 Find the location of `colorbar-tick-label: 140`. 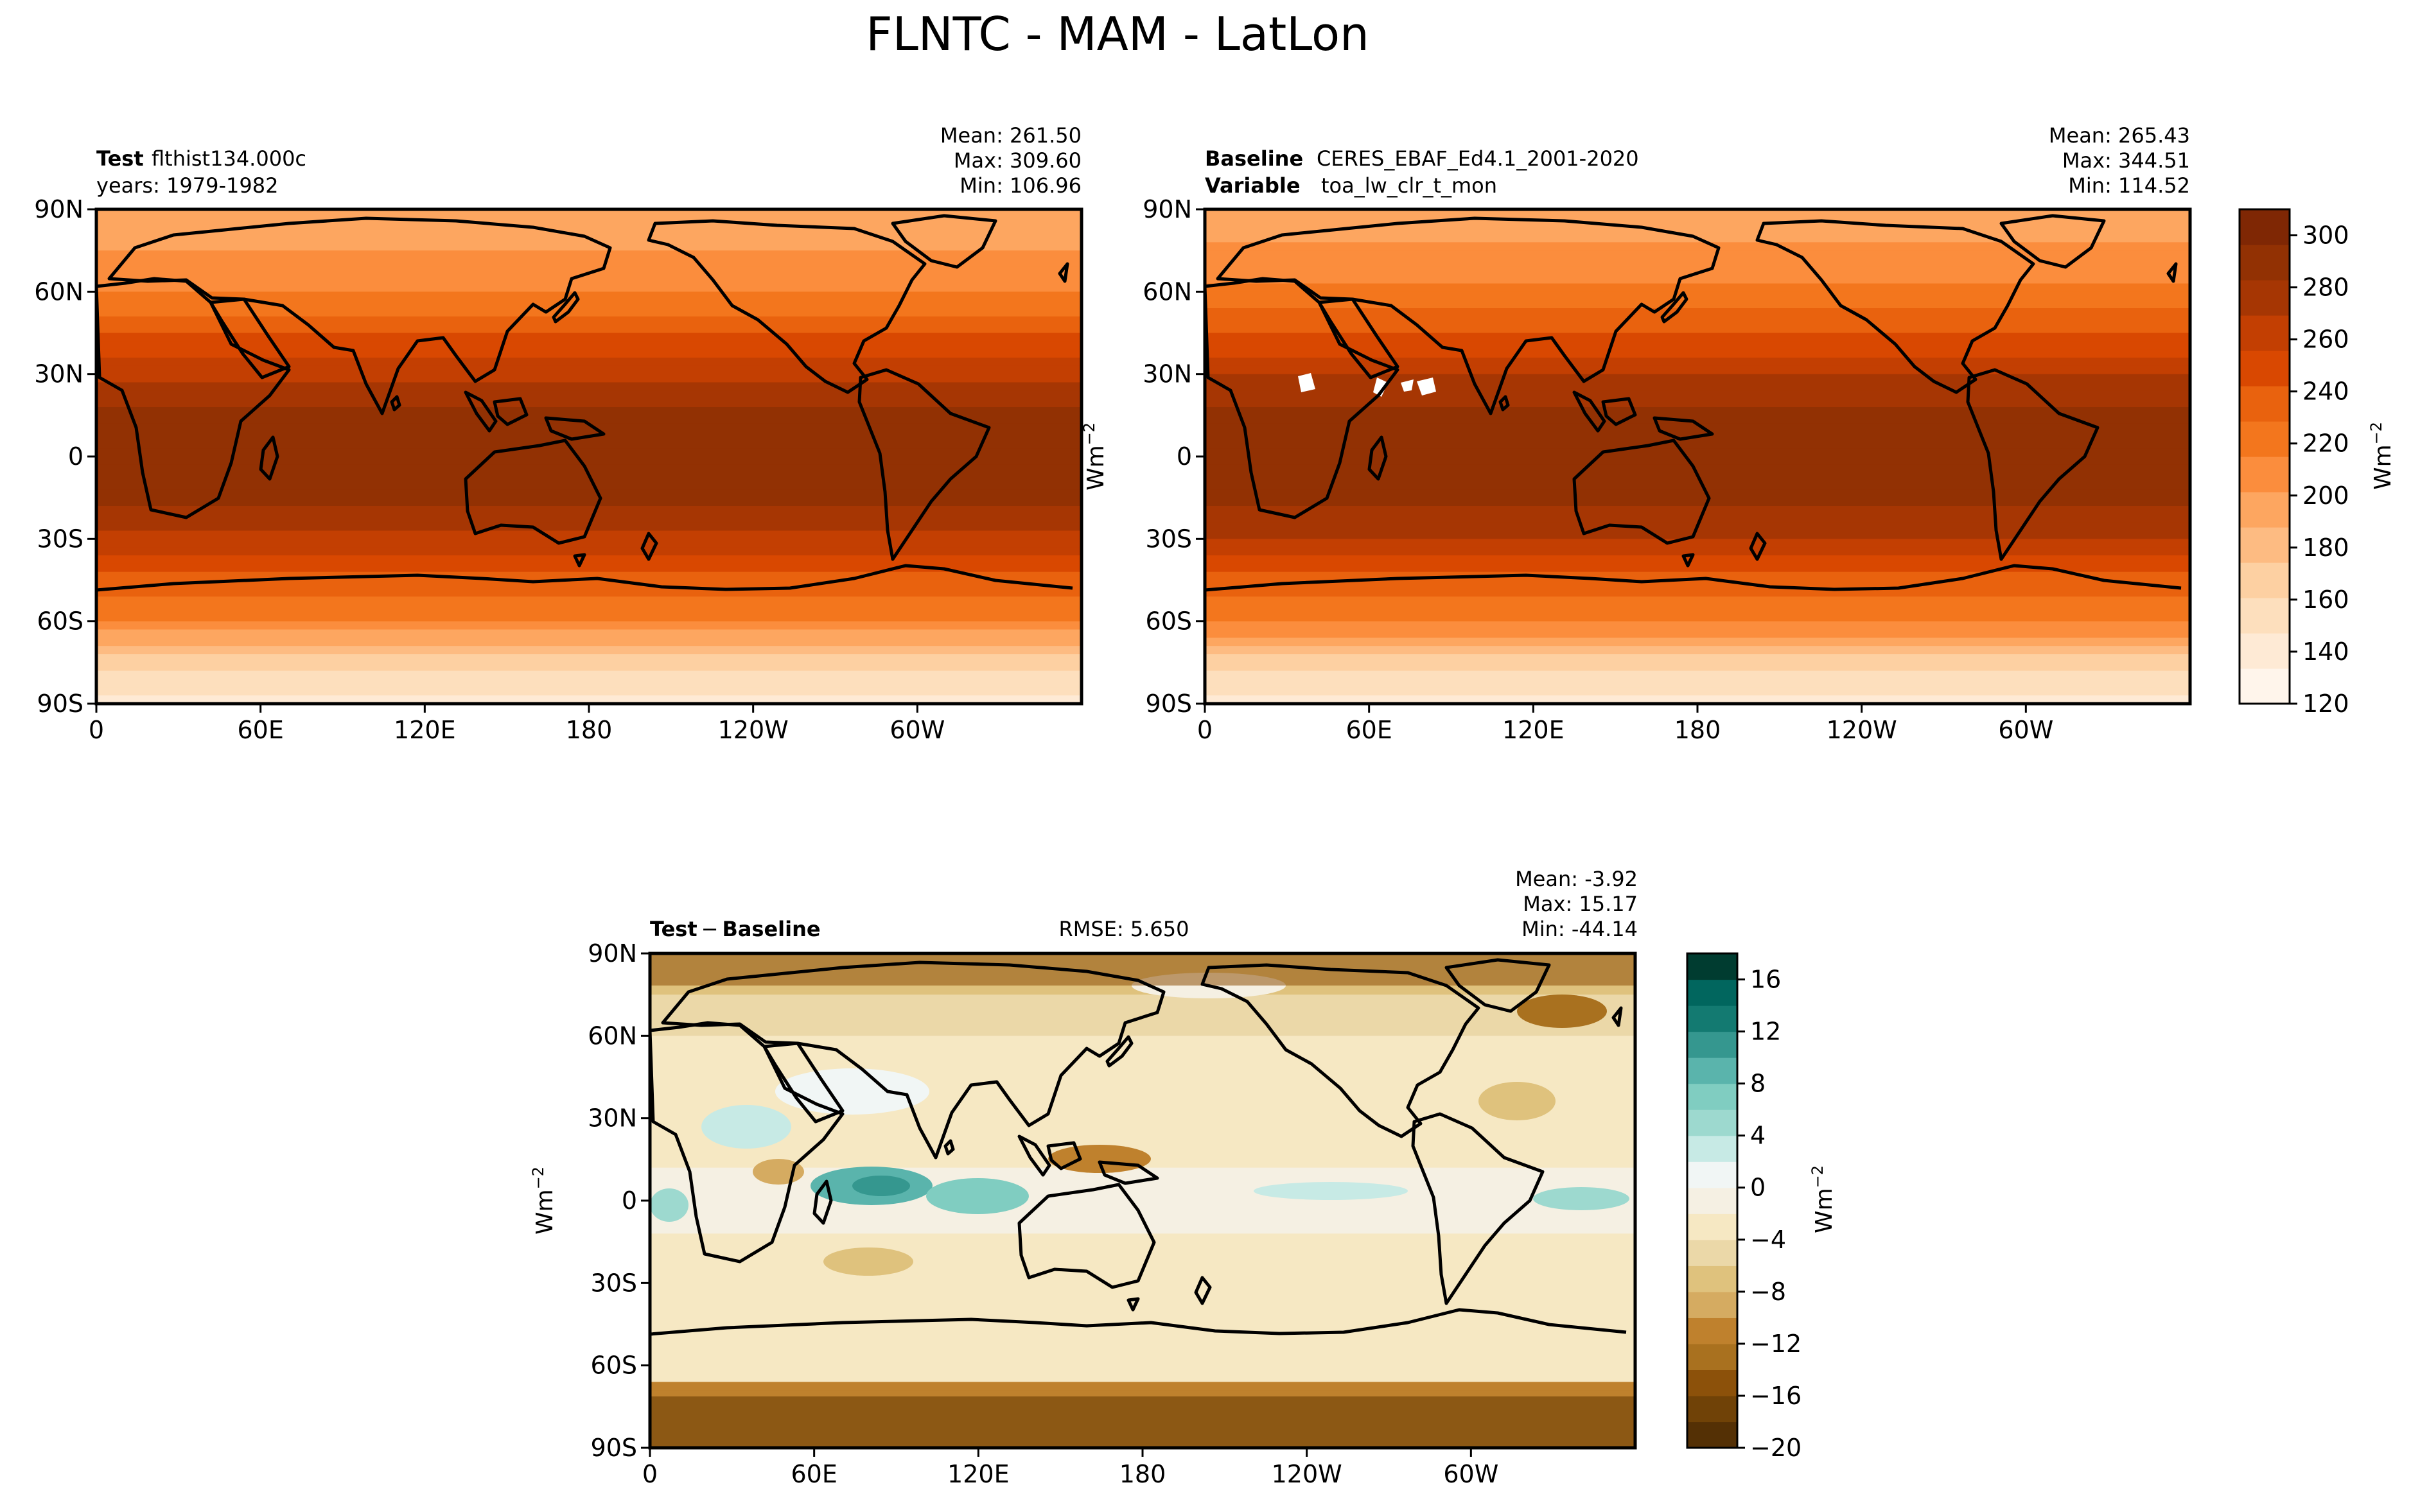

colorbar-tick-label: 140 is located at coordinates (2325, 652).